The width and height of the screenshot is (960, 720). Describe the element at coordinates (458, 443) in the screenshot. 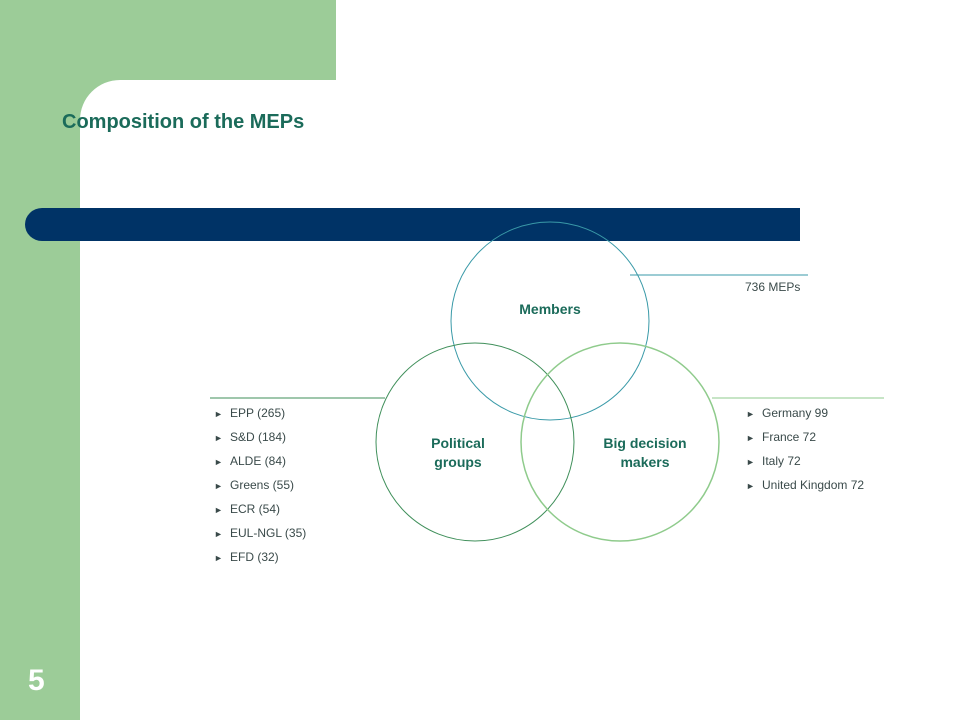

I see `political-label-line1: Political` at that location.